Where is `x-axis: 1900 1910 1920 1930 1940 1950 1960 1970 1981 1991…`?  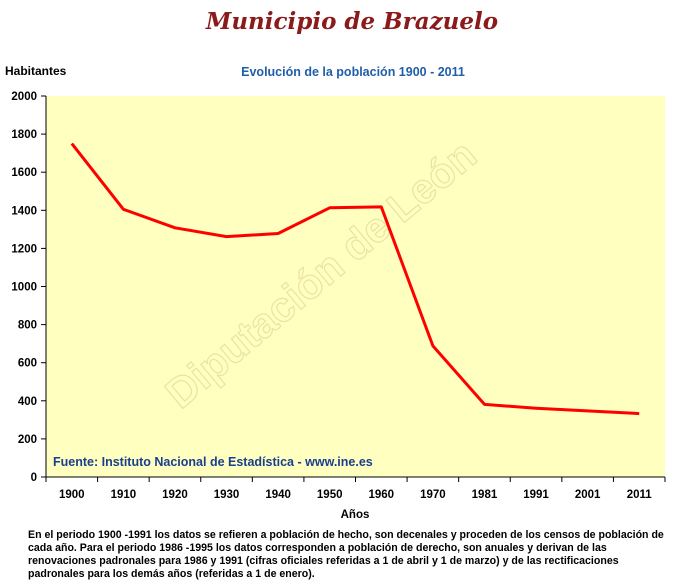
x-axis: 1900 1910 1920 1930 1940 1950 1960 1970 1981 1991… is located at coordinates (355, 489).